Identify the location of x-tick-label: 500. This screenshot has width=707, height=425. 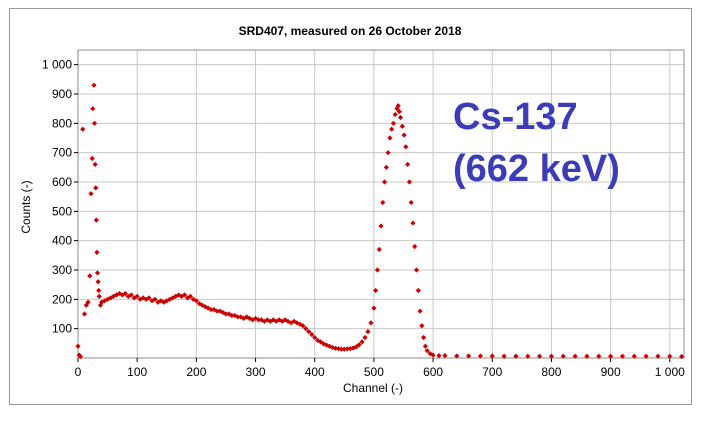
(374, 372).